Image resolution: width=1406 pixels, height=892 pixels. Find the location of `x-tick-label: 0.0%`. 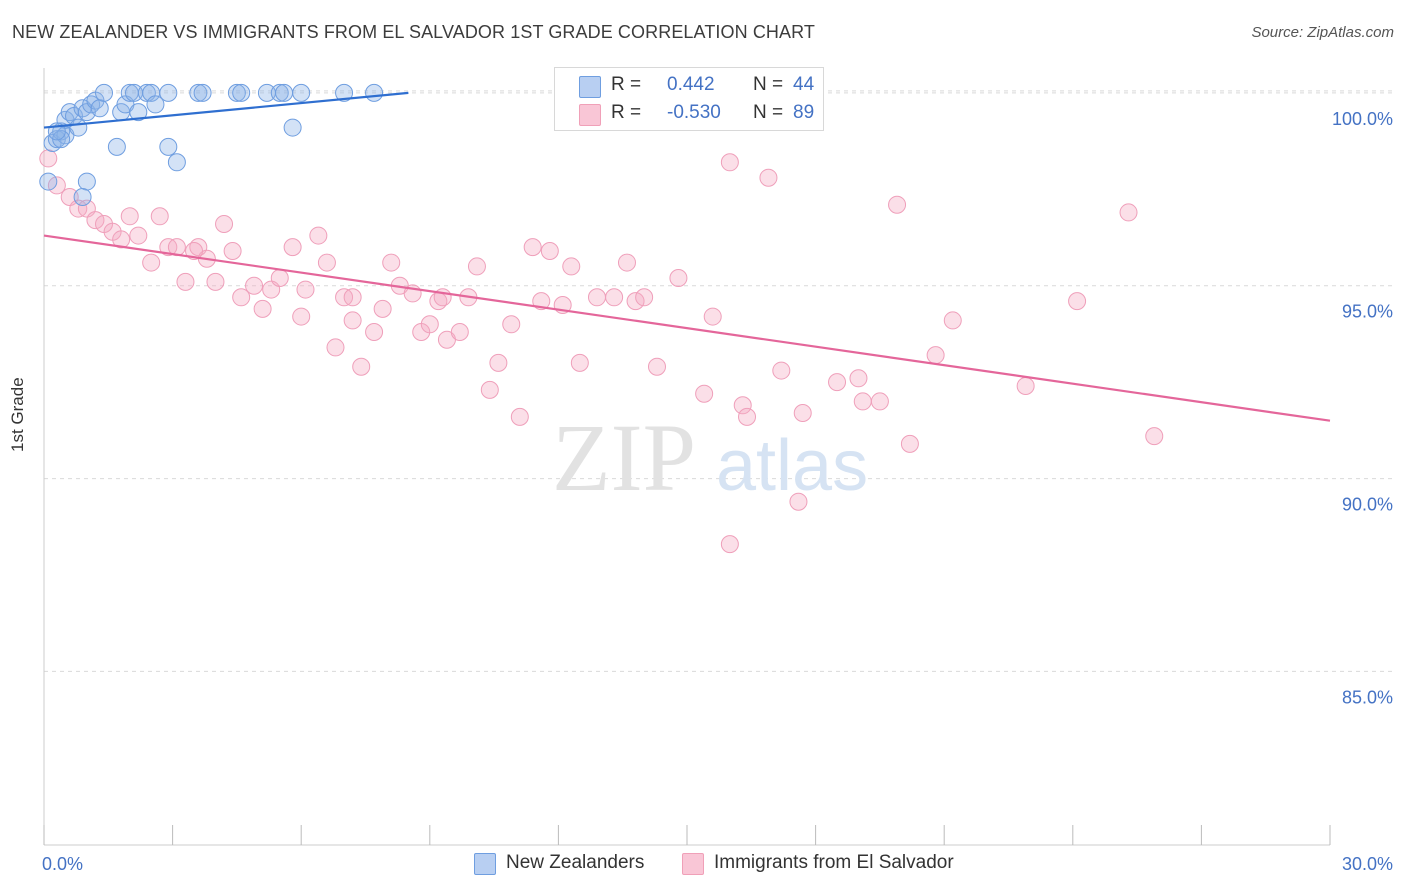

x-tick-label: 0.0% is located at coordinates (62, 864).